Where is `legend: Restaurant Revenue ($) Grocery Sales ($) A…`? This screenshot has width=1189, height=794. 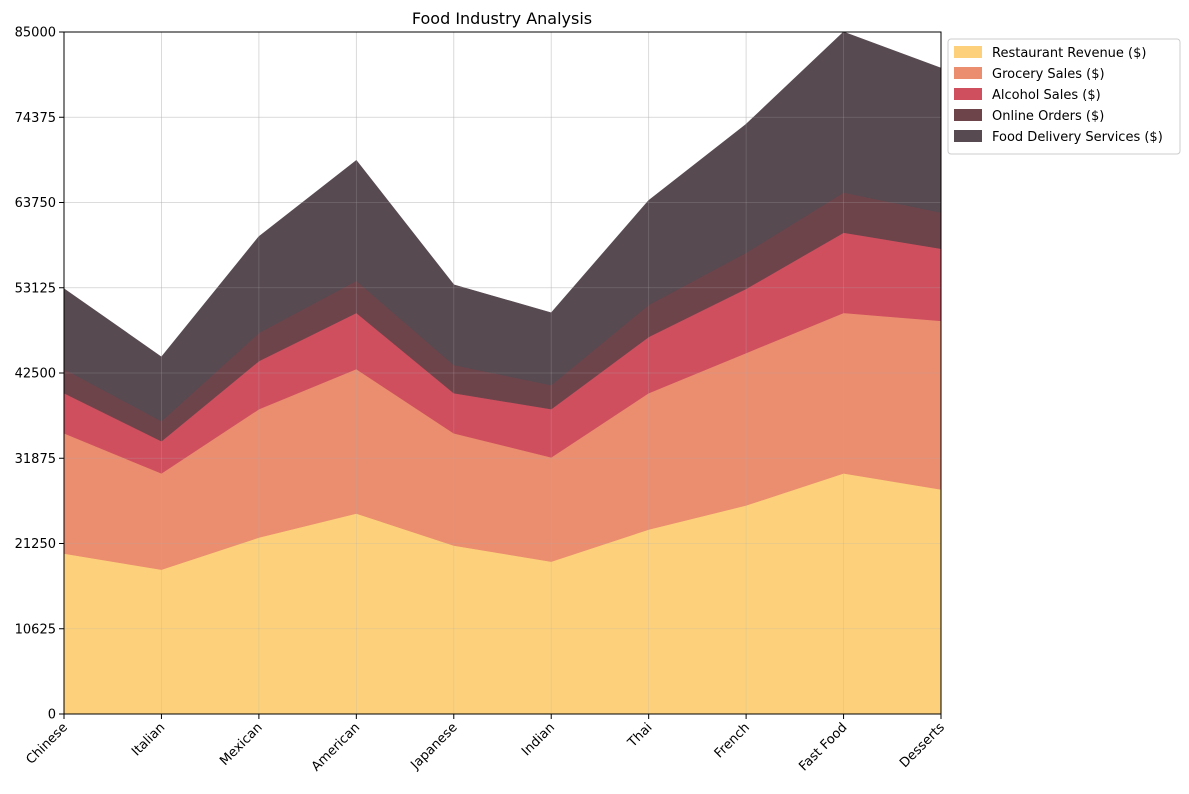 legend: Restaurant Revenue ($) Grocery Sales ($) A… is located at coordinates (1064, 96).